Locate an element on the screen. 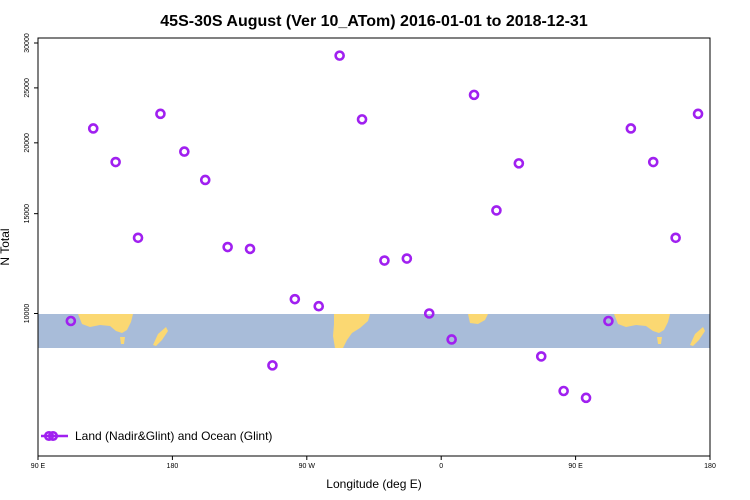 The image size is (750, 500). y-tick-label: 10000 is located at coordinates (27, 314).